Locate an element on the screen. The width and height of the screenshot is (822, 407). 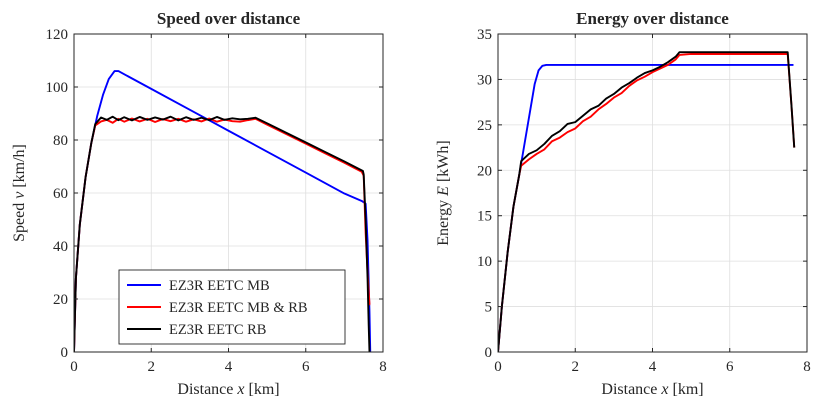
y-tick-label: 25 is located at coordinates (484, 126).